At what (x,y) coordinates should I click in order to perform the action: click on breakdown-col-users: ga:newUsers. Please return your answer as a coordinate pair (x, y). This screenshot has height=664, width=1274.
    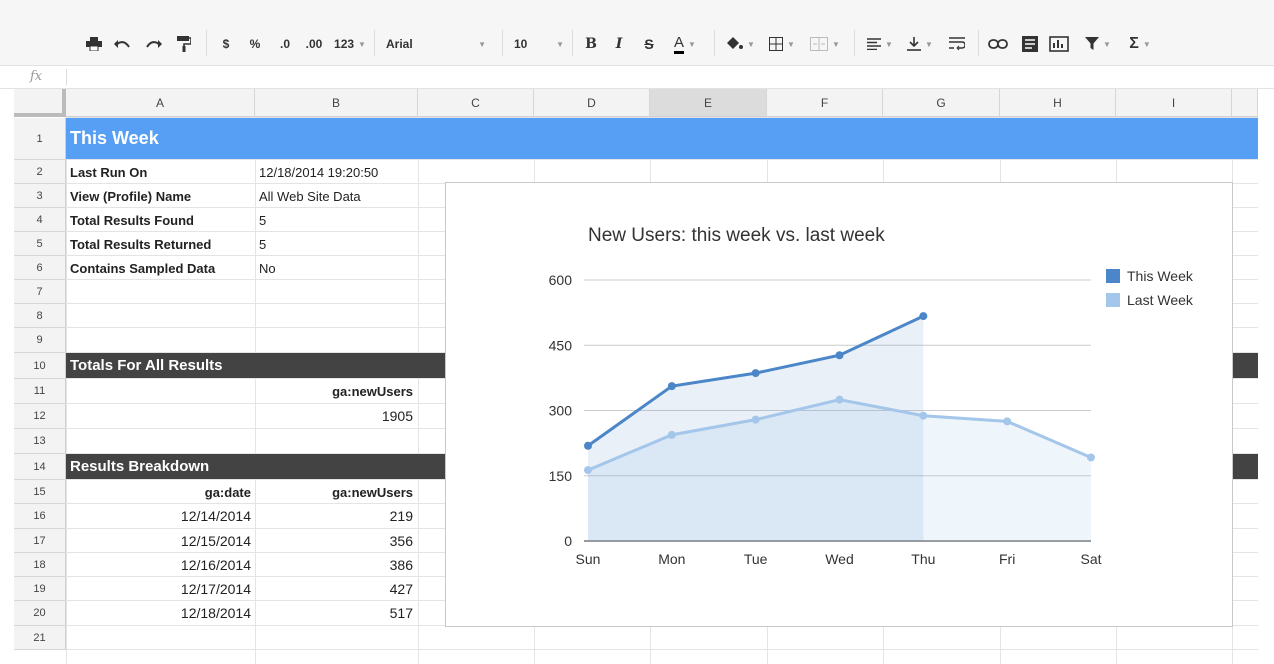
    Looking at the image, I should click on (372, 492).